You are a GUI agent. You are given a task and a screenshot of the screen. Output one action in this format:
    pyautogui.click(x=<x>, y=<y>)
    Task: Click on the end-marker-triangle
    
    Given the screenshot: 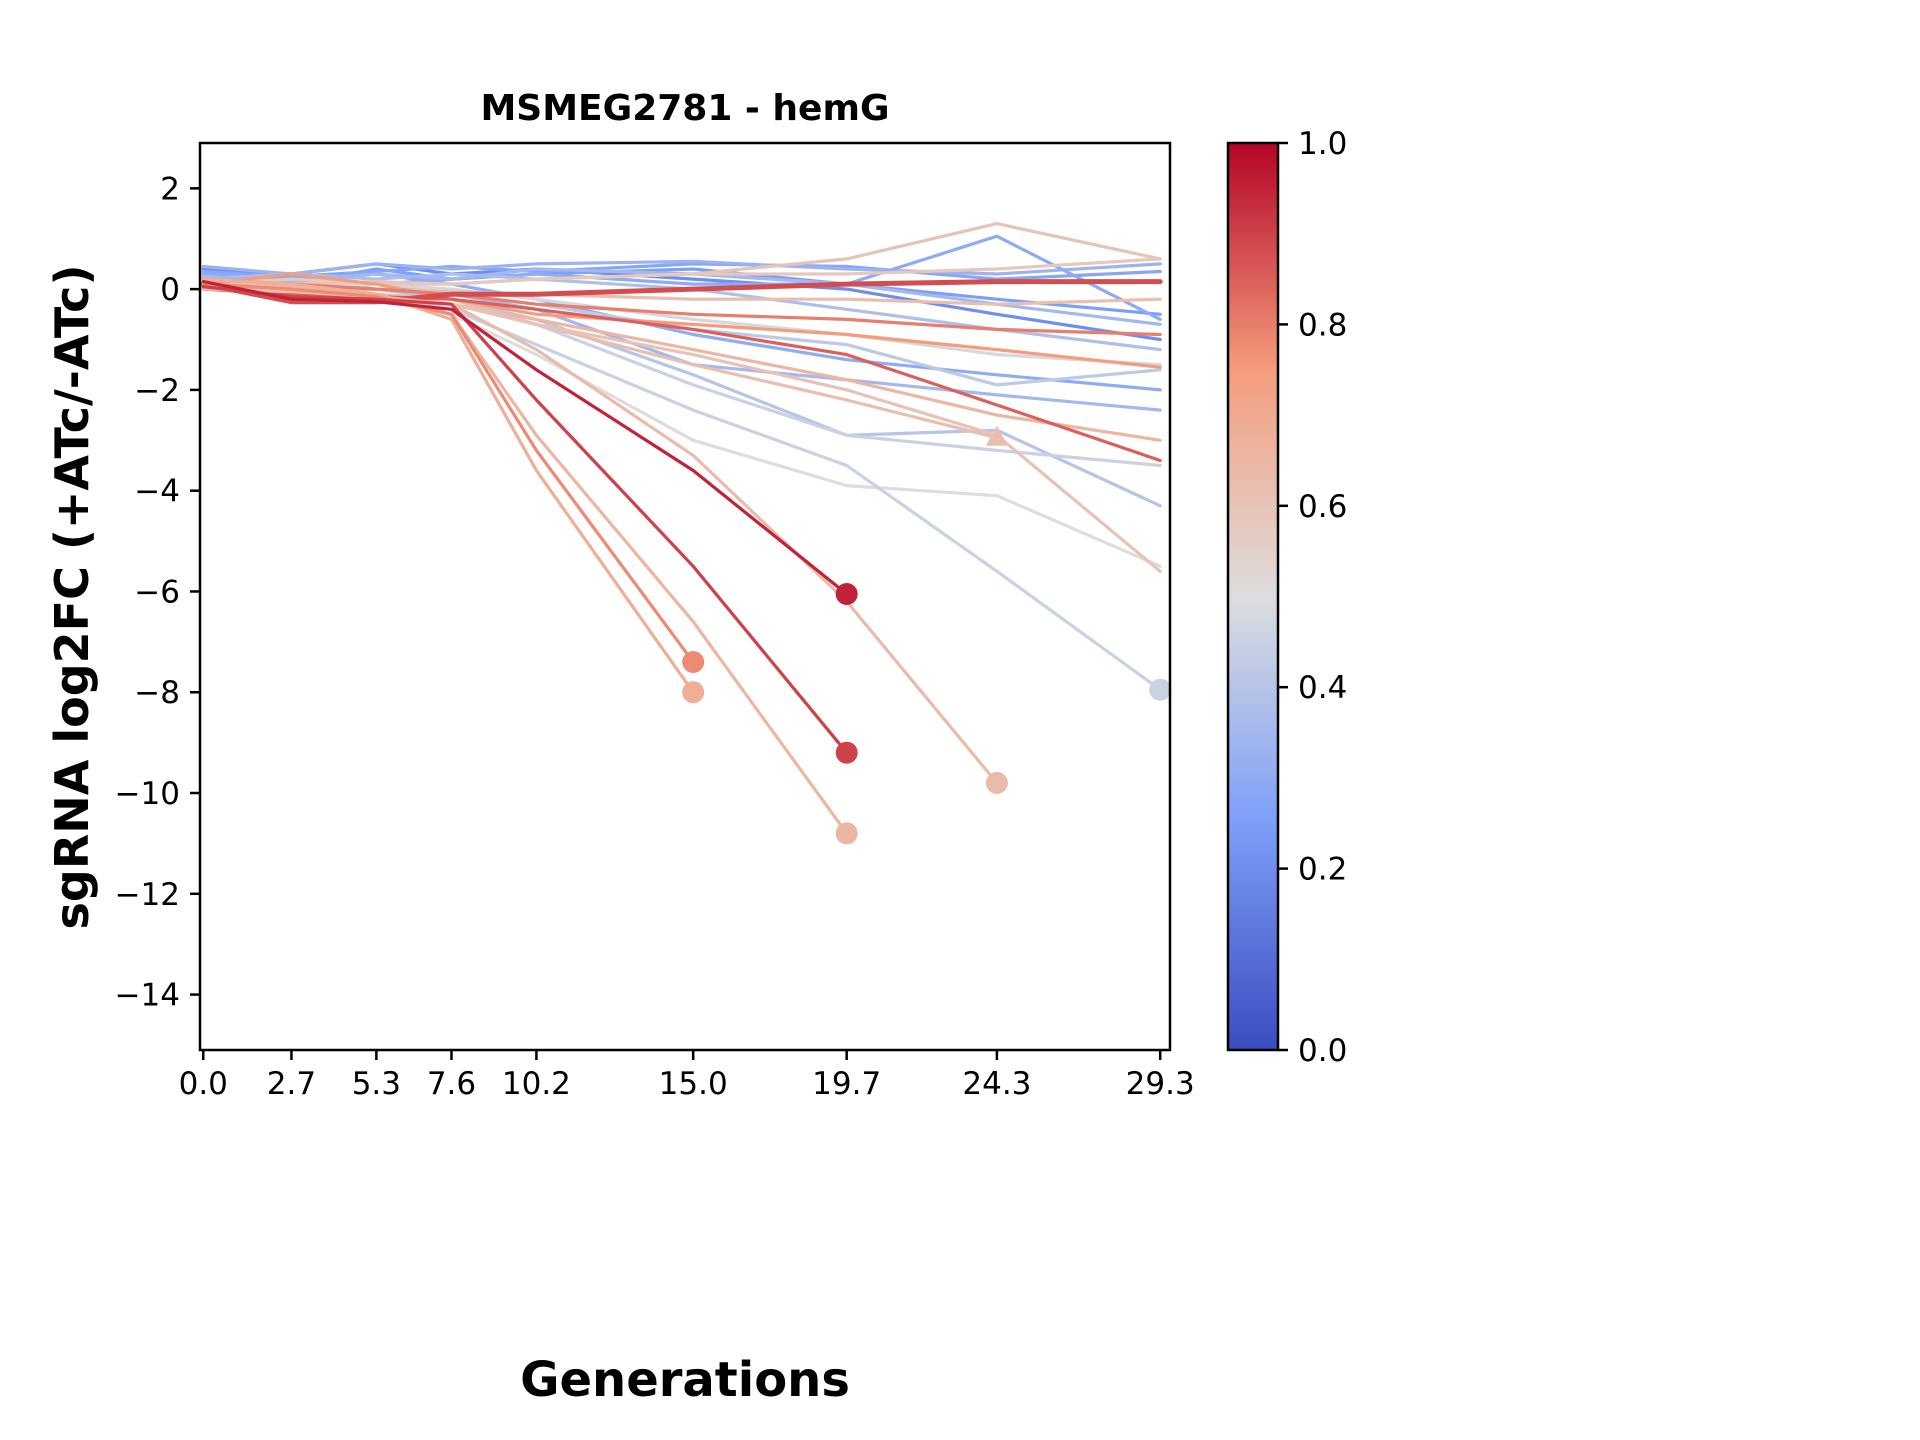 What is the action you would take?
    pyautogui.click(x=996, y=435)
    